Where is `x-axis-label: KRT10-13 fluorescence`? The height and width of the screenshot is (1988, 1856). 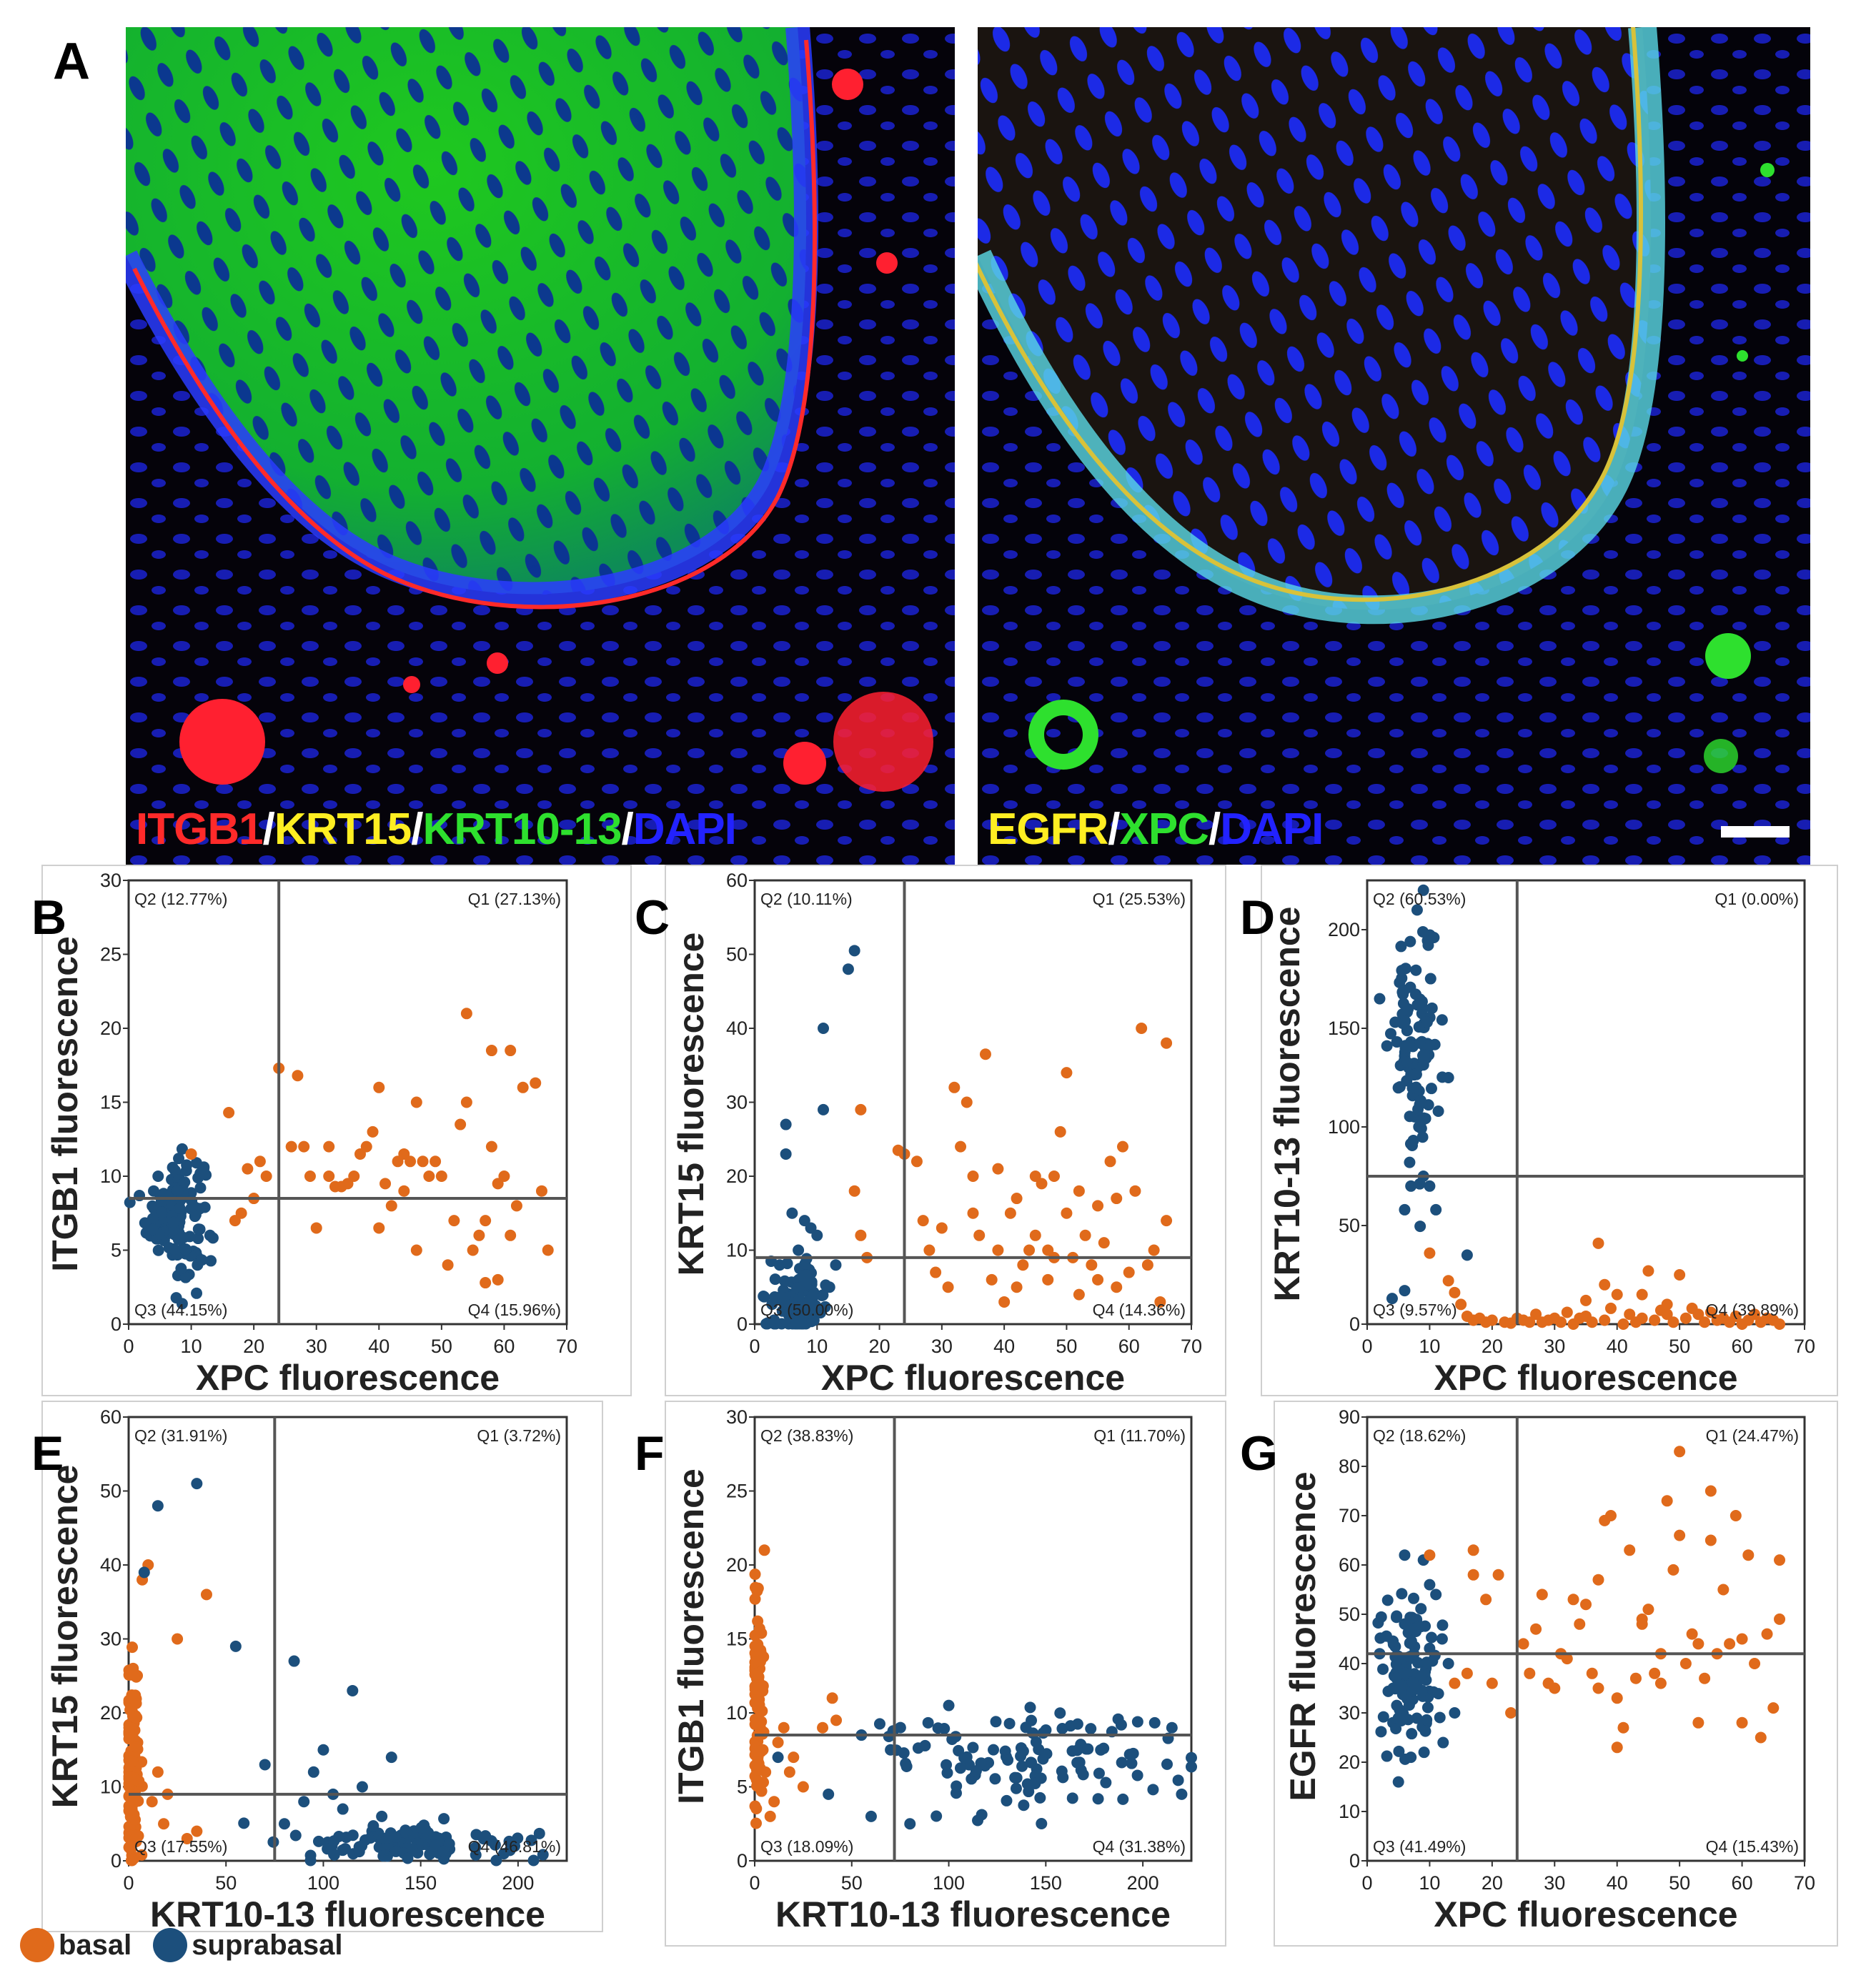 x-axis-label: KRT10-13 fluorescence is located at coordinates (973, 1914).